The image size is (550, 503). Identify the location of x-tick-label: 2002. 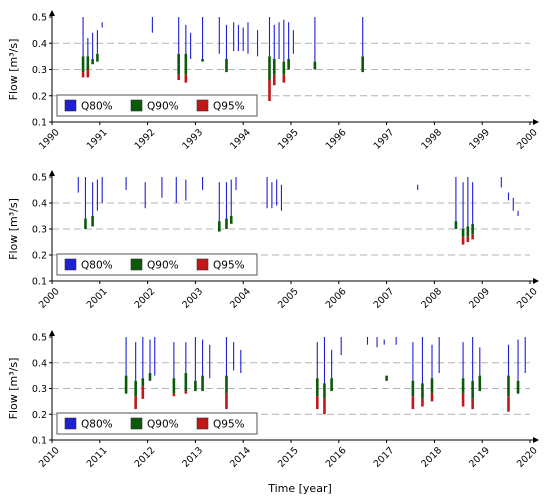
(145, 298).